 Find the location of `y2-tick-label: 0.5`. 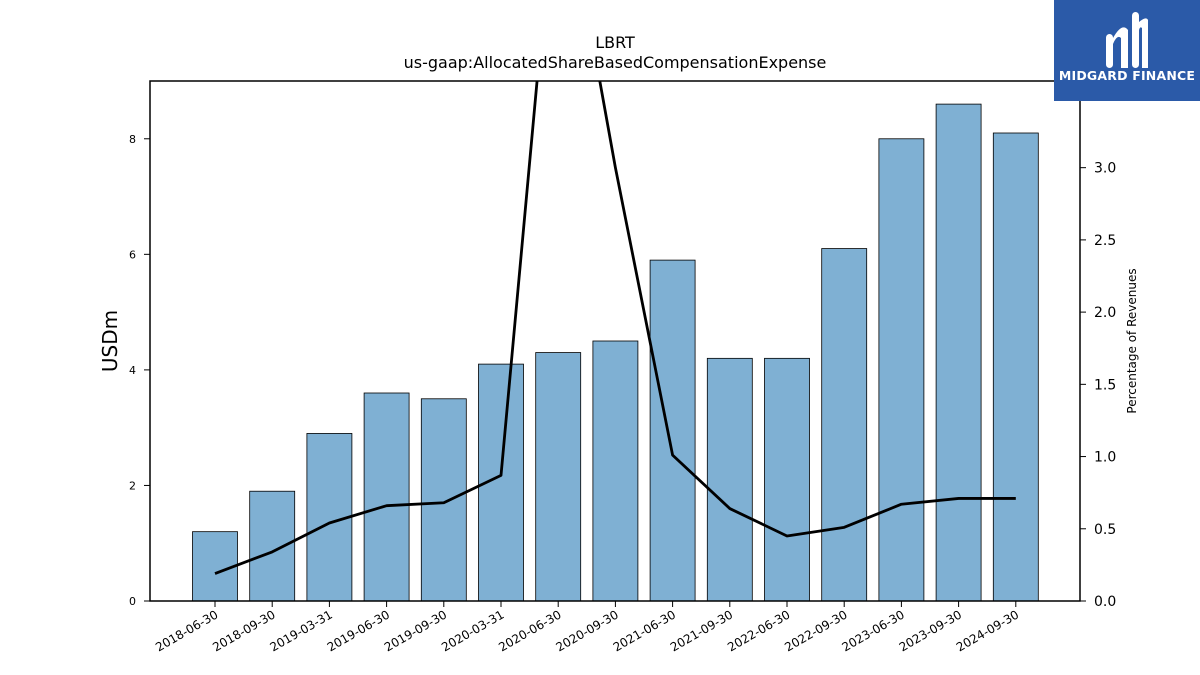

y2-tick-label: 0.5 is located at coordinates (1105, 530).